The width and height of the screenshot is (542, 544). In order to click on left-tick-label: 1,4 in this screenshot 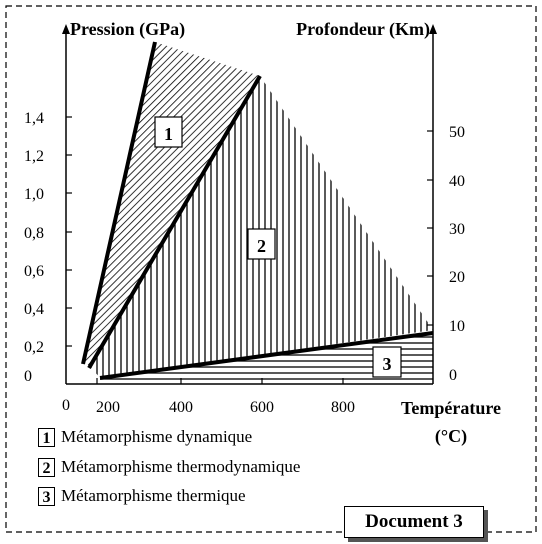, I will do `click(34, 118)`.